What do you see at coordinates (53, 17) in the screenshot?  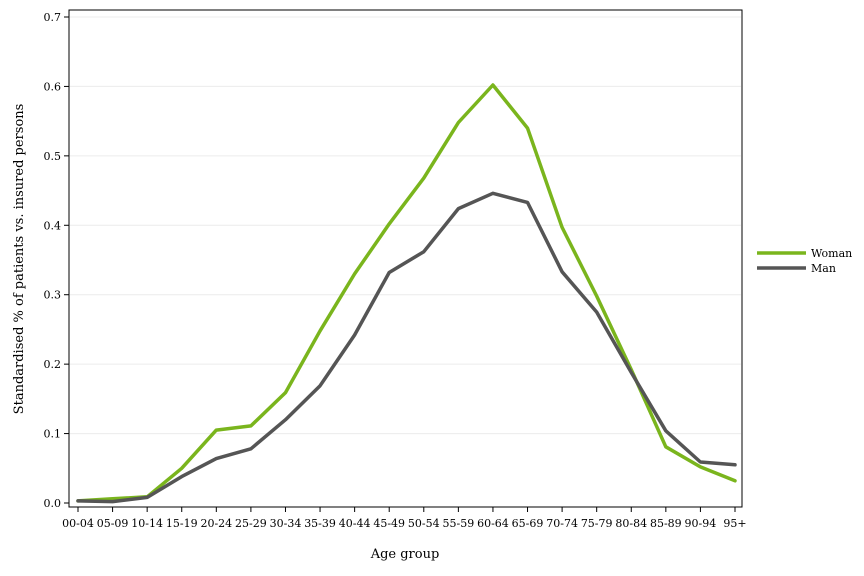 I see `y-tick-label: 0.7` at bounding box center [53, 17].